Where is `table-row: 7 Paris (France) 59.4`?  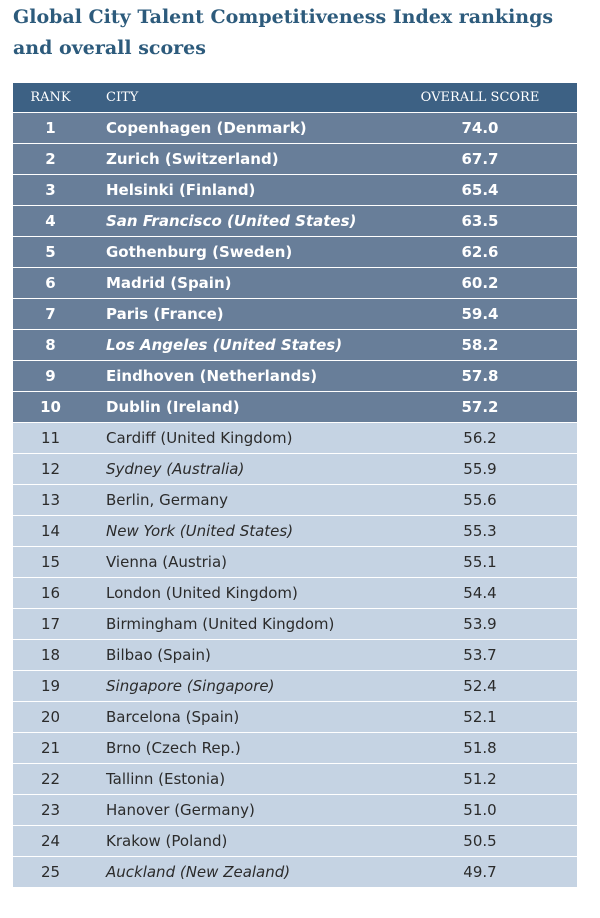
table-row: 7 Paris (France) 59.4 is located at coordinates (295, 314).